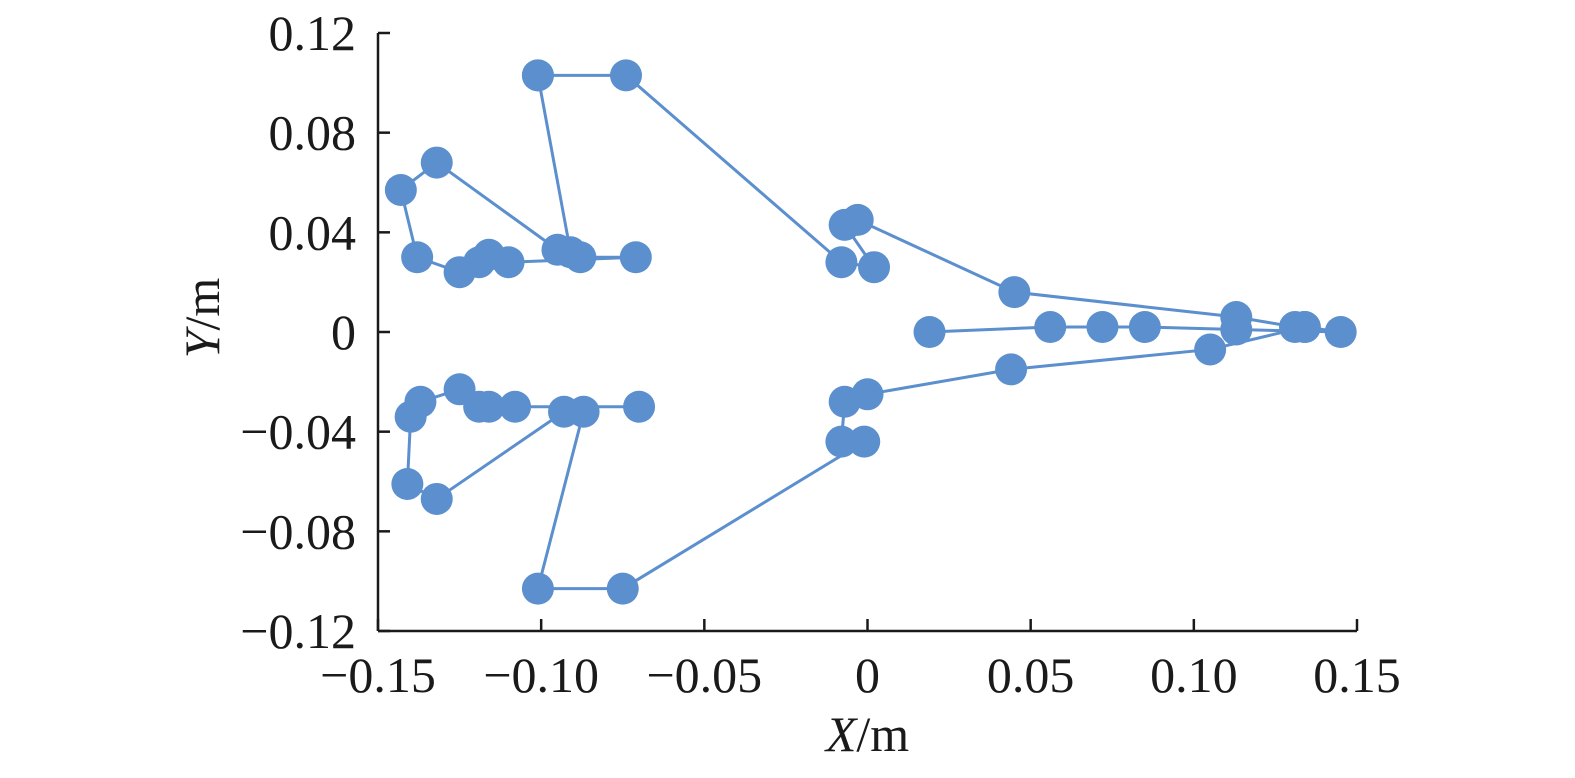  Describe the element at coordinates (343, 332) in the screenshot. I see `y-tick-label: 0` at that location.